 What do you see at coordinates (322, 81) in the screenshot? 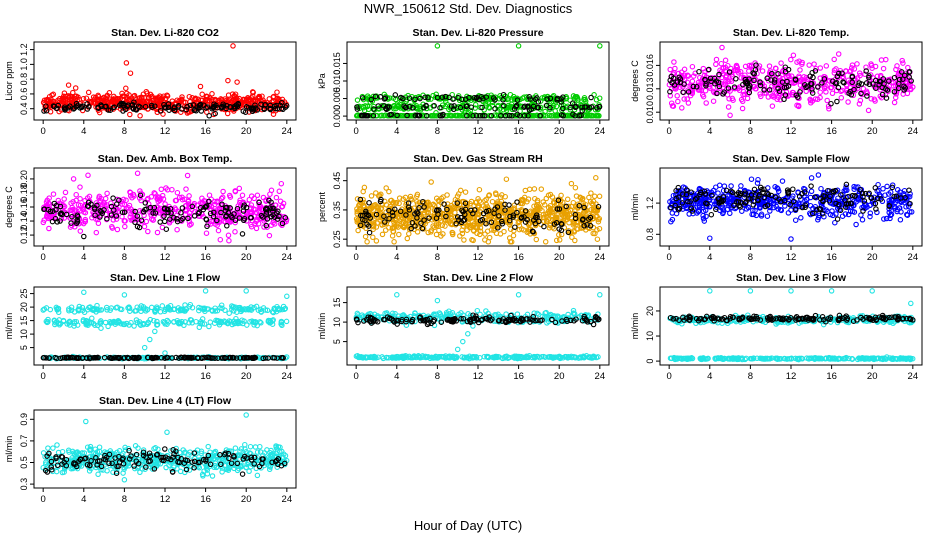
I see `y-axis-label: kPa` at bounding box center [322, 81].